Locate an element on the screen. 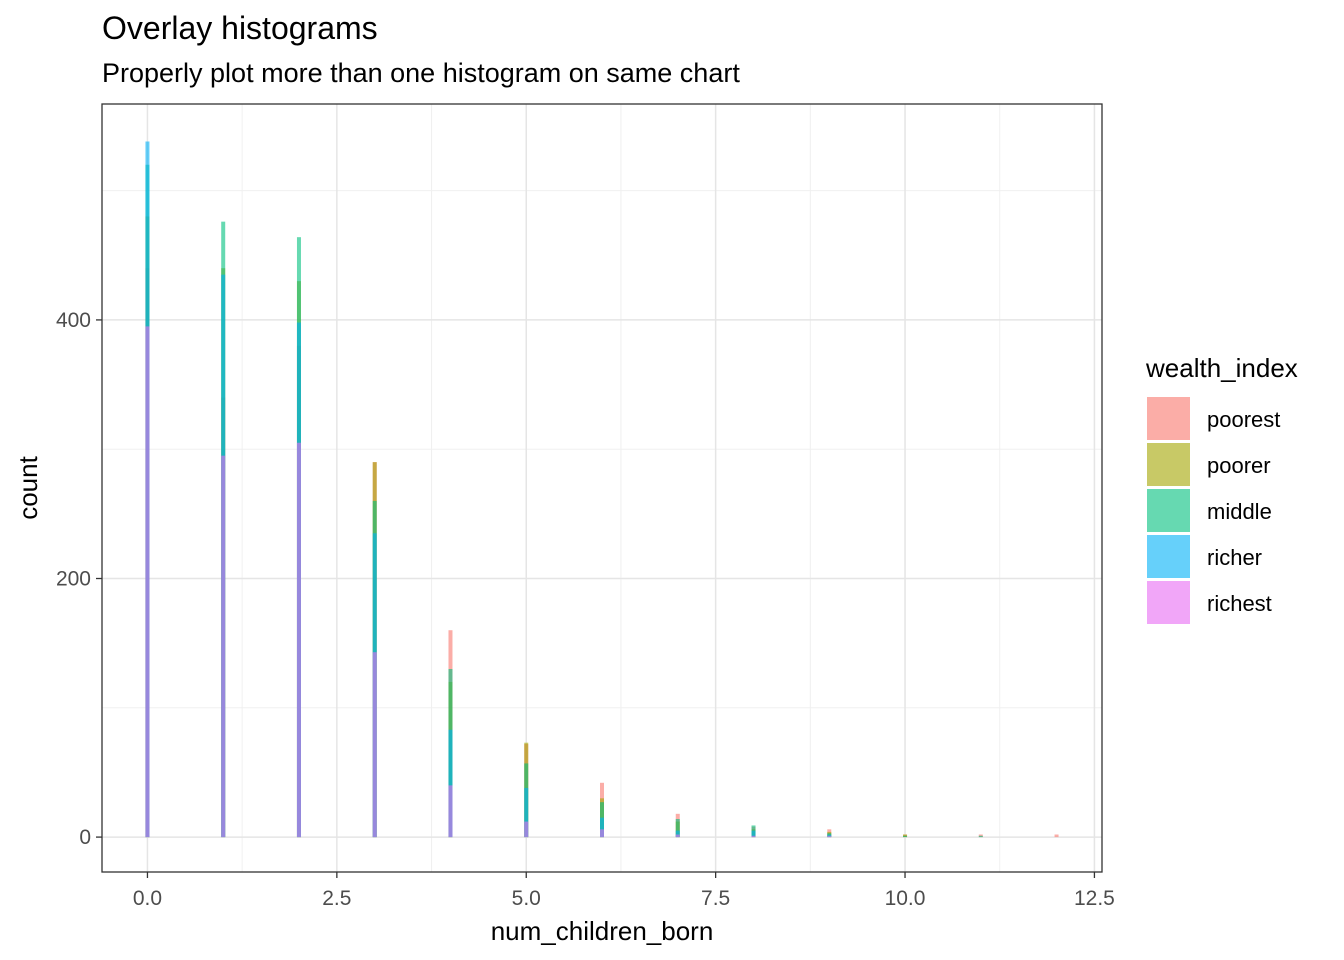  legend-key-poorest is located at coordinates (1168, 418).